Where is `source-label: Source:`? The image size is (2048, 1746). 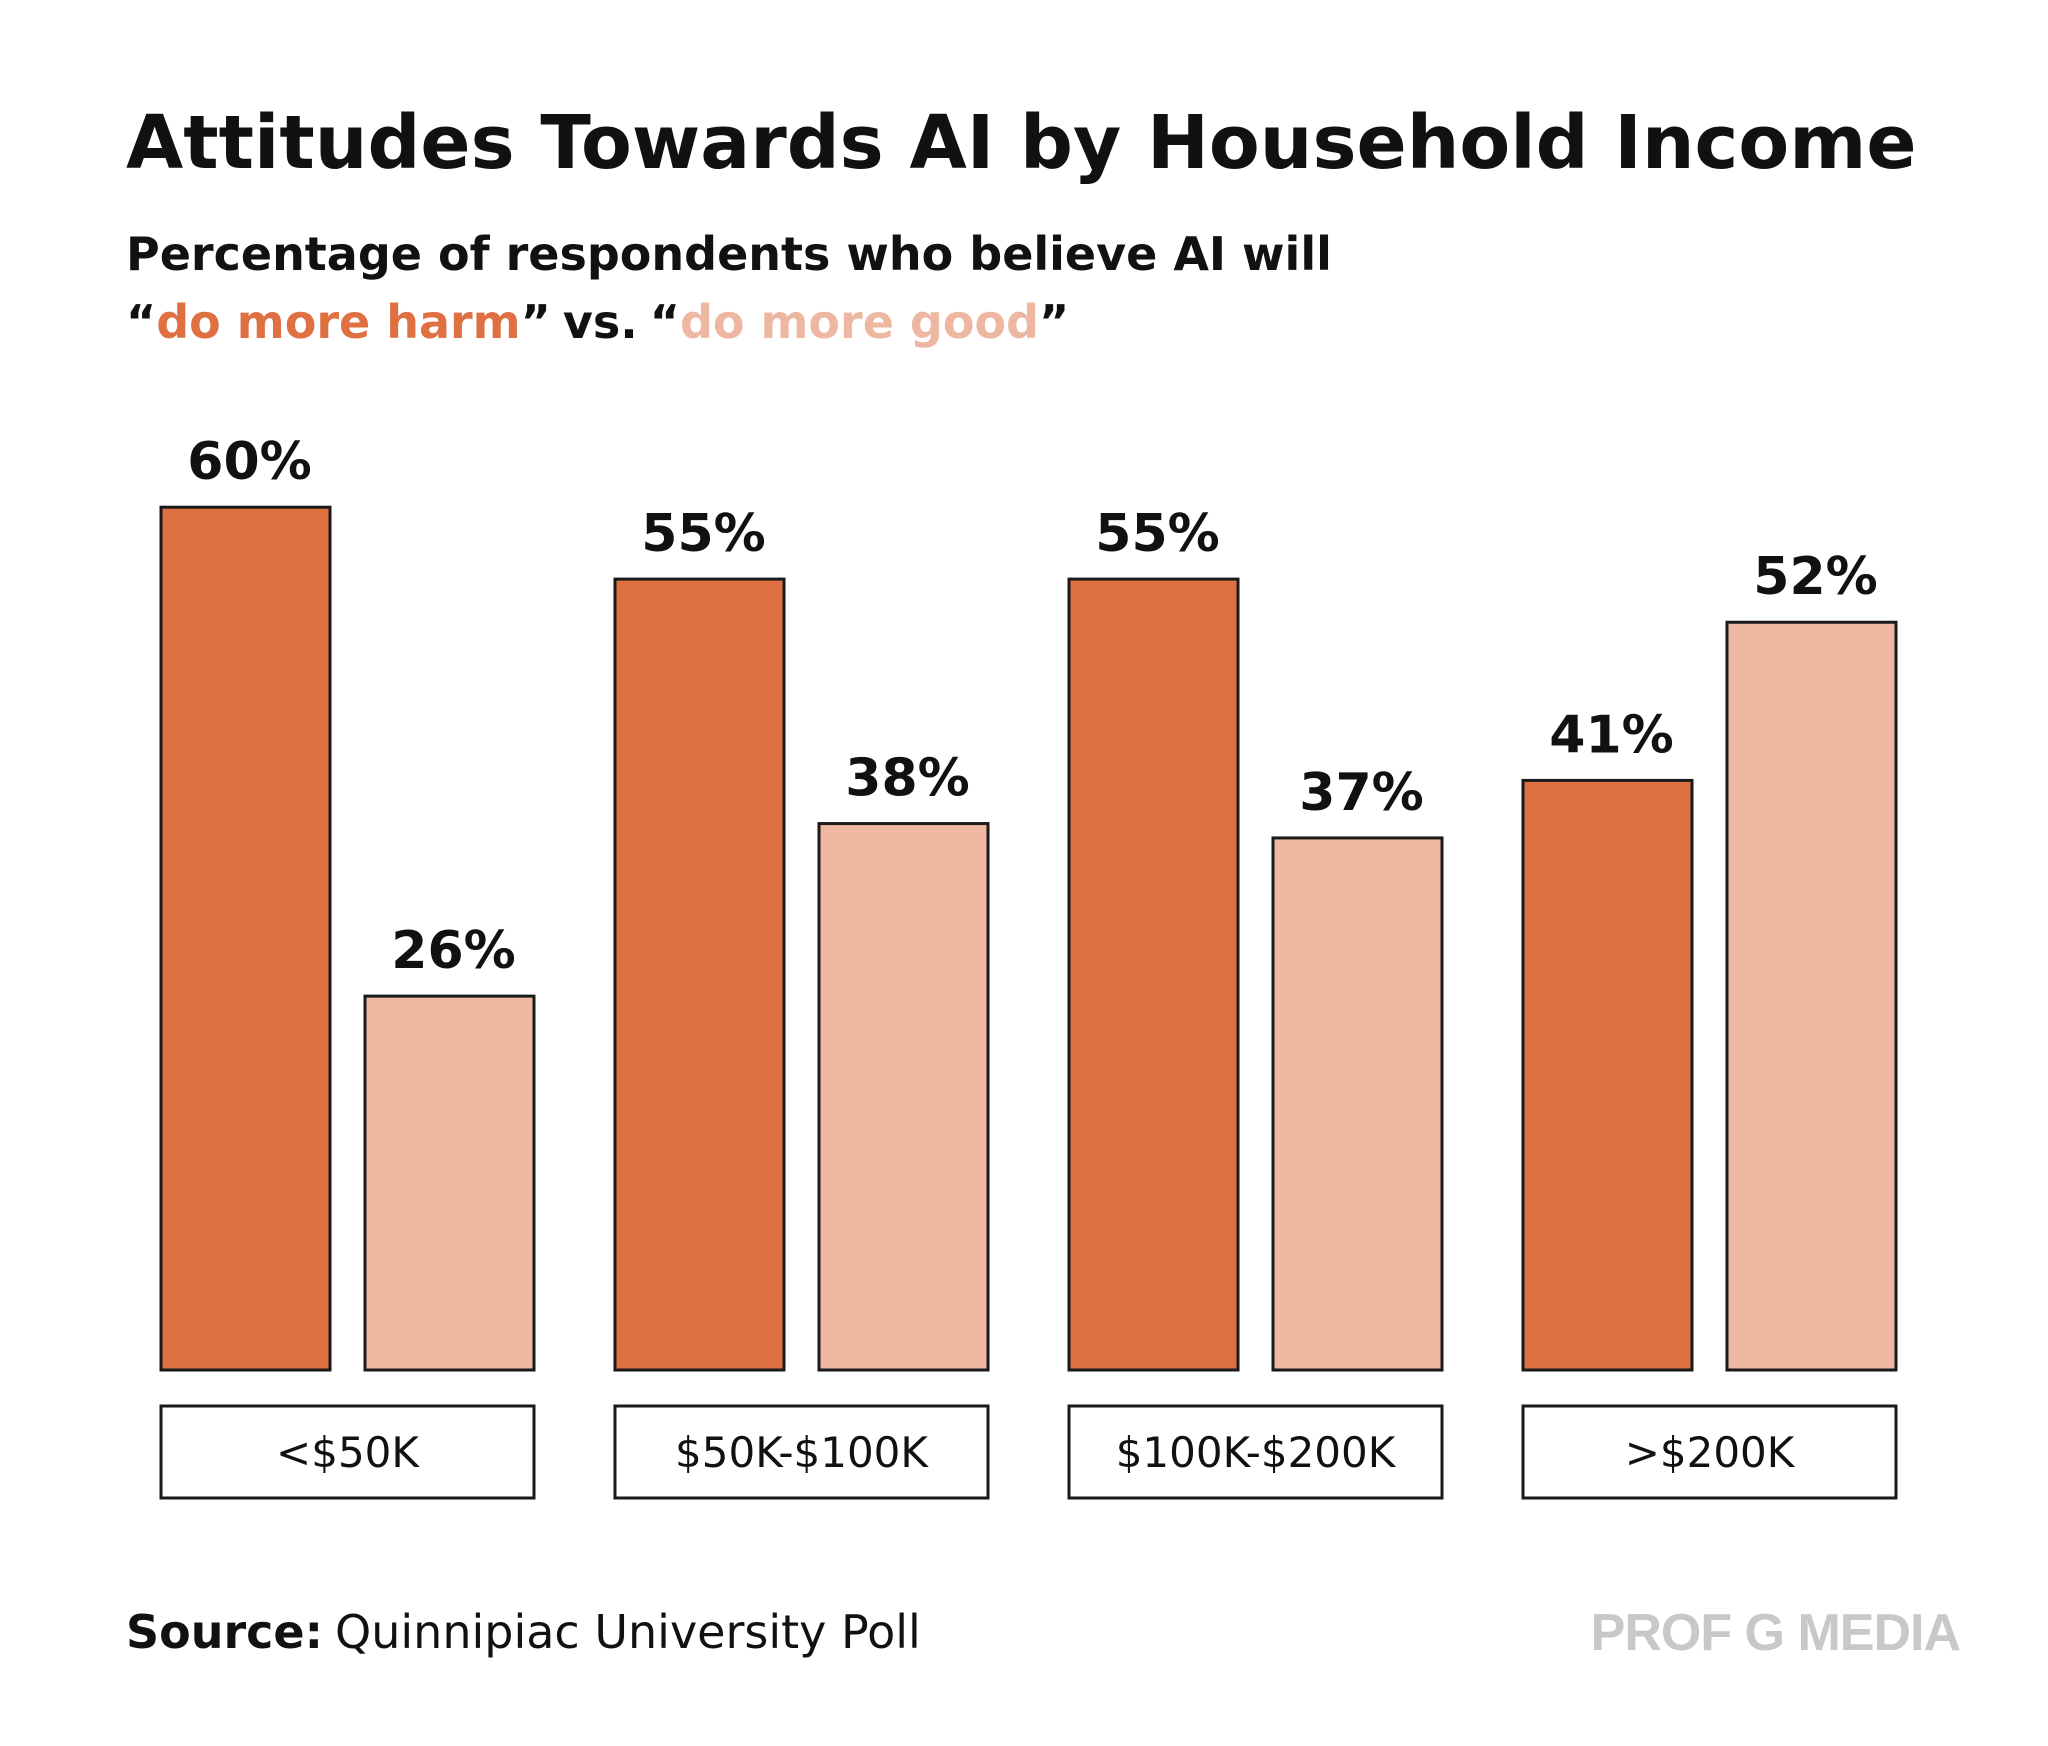
source-label: Source: is located at coordinates (224, 1632).